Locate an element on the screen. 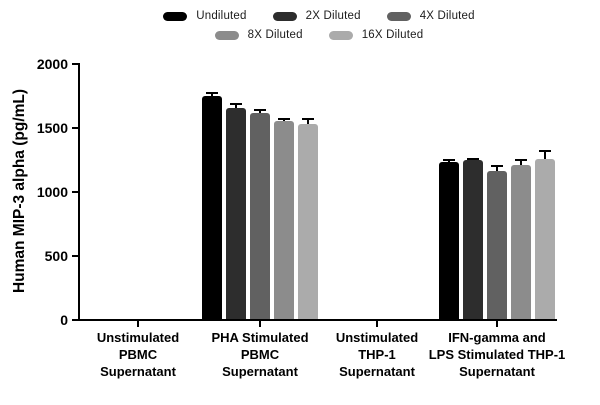  legend-row: Undiluted 2X Diluted 4X Diluted is located at coordinates (309, 16).